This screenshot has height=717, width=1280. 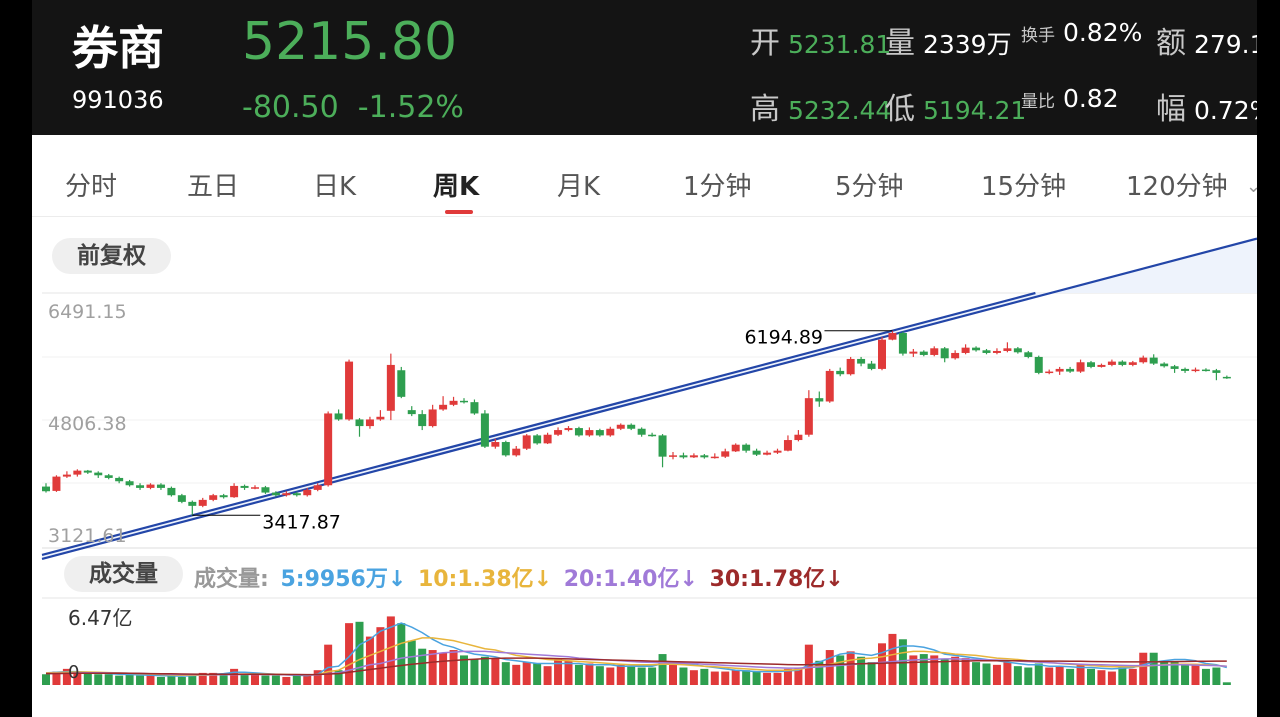 I want to click on tab-weekly-k: 周K, so click(x=456, y=187).